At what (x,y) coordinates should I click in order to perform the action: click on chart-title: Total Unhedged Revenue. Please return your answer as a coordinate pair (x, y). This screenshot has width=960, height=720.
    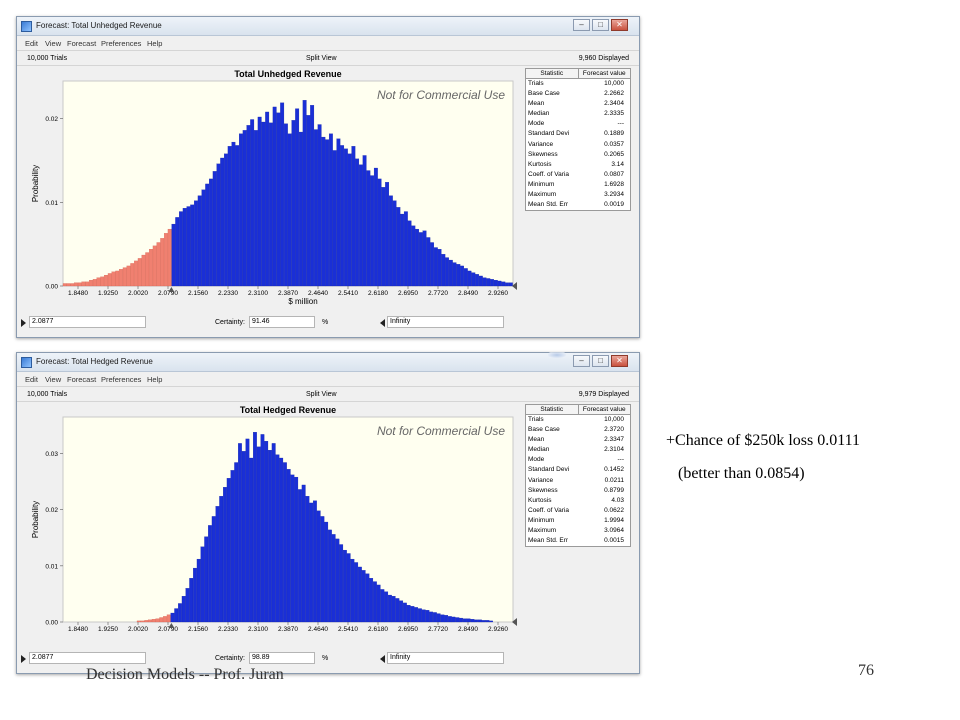
    Looking at the image, I should click on (287, 74).